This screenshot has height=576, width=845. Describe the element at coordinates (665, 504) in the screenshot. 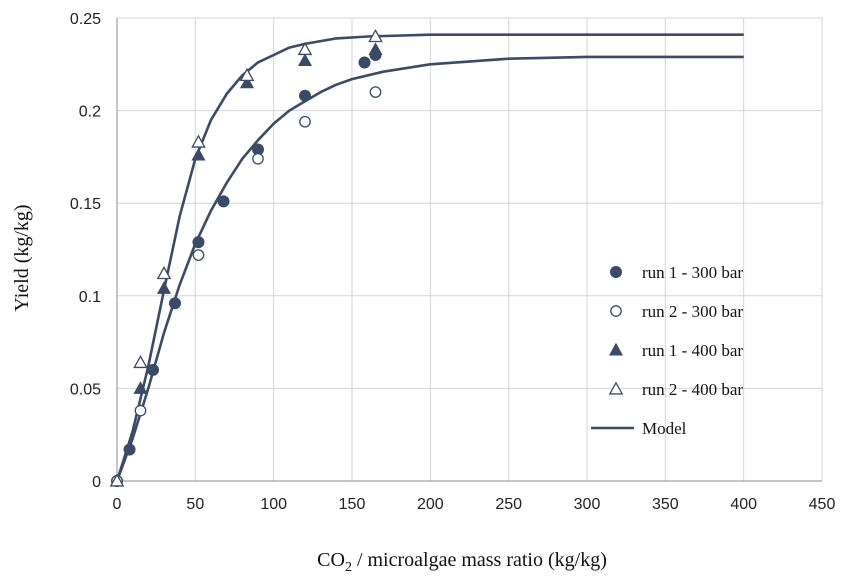

I see `x-tick-label: 350` at that location.